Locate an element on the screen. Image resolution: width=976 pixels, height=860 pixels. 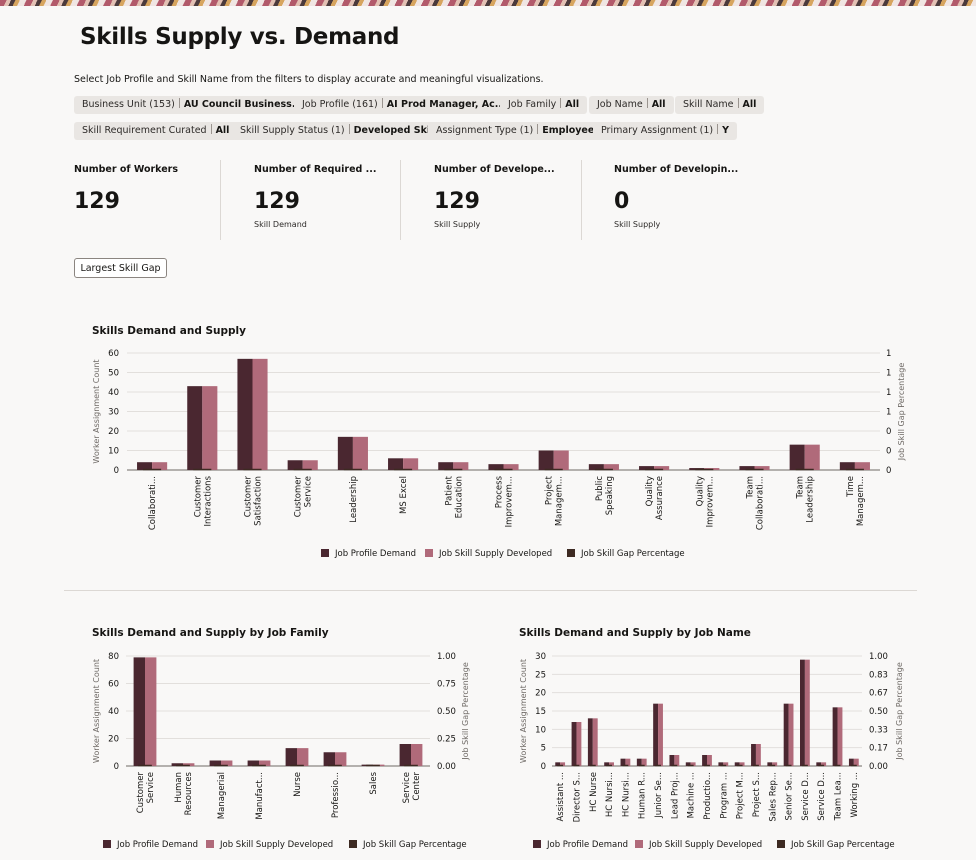
kpi-title: Number of Workers is located at coordinates (126, 169).